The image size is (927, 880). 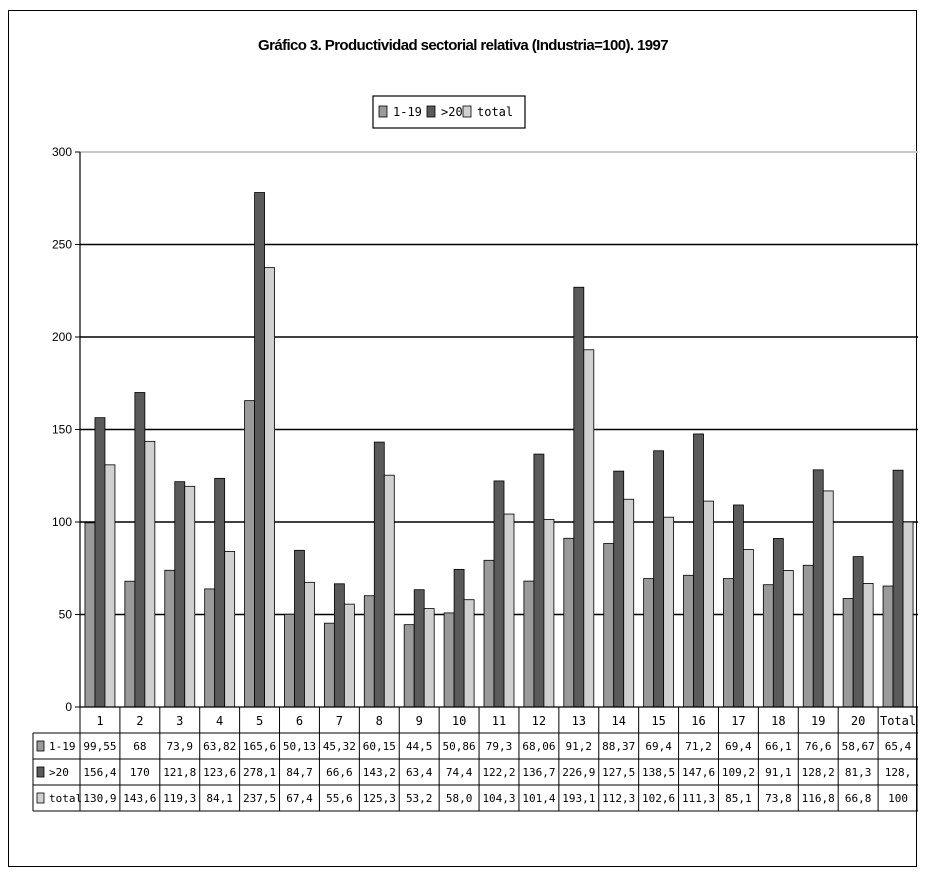 I want to click on table-cell: 71,2, so click(x=698, y=746).